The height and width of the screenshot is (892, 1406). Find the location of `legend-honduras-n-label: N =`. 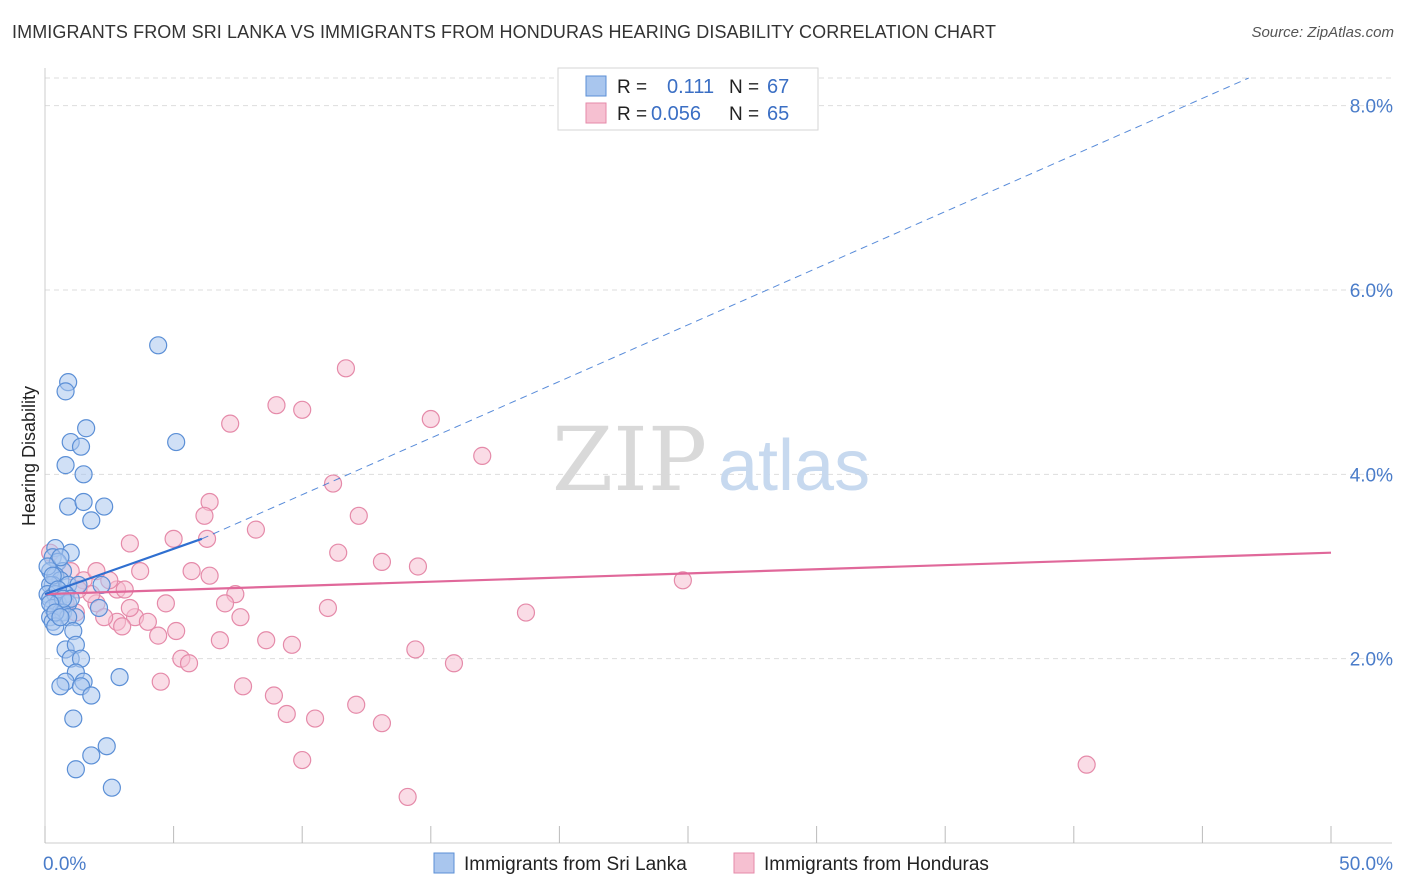

legend-honduras-n-label: N = is located at coordinates (744, 114).